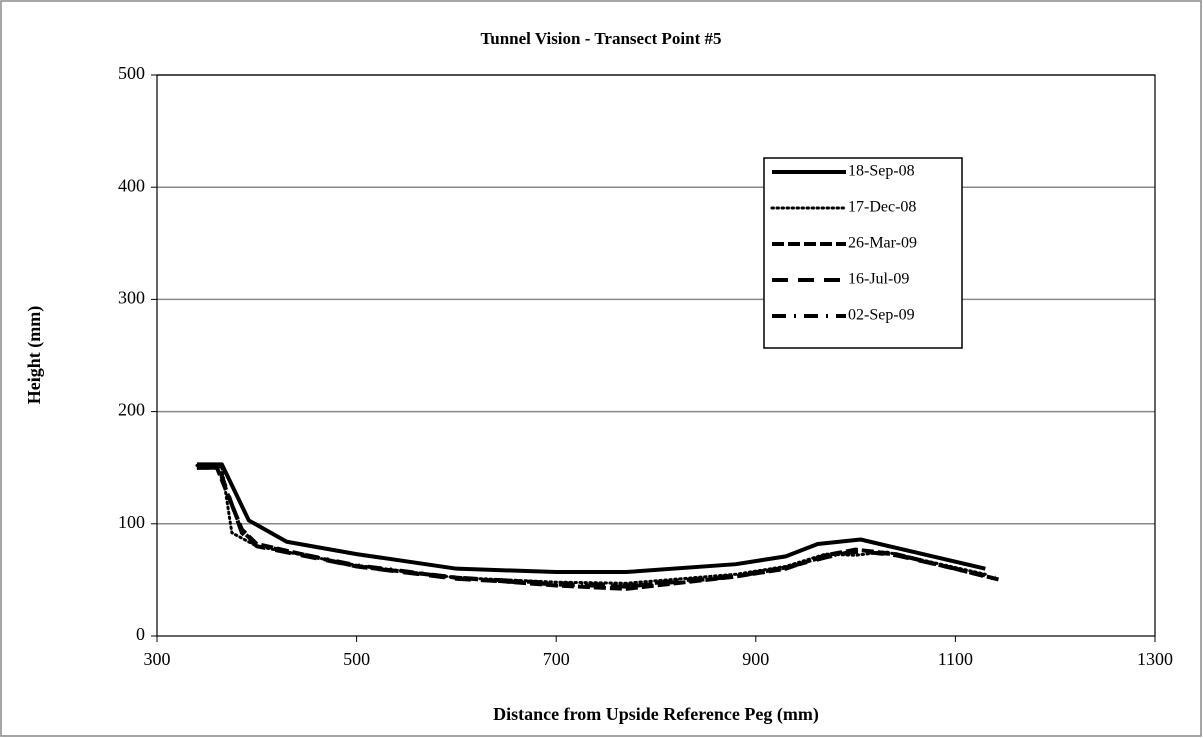  What do you see at coordinates (863, 253) in the screenshot?
I see `legend-box` at bounding box center [863, 253].